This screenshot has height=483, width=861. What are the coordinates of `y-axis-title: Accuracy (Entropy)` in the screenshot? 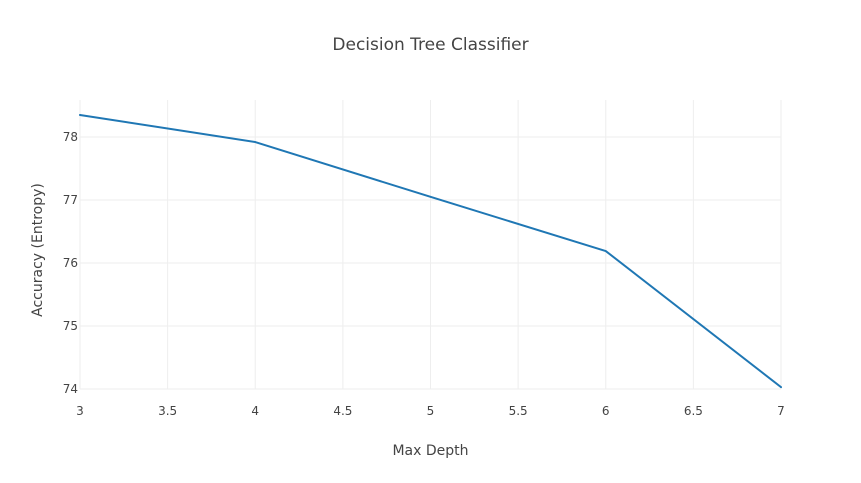 It's located at (38, 250).